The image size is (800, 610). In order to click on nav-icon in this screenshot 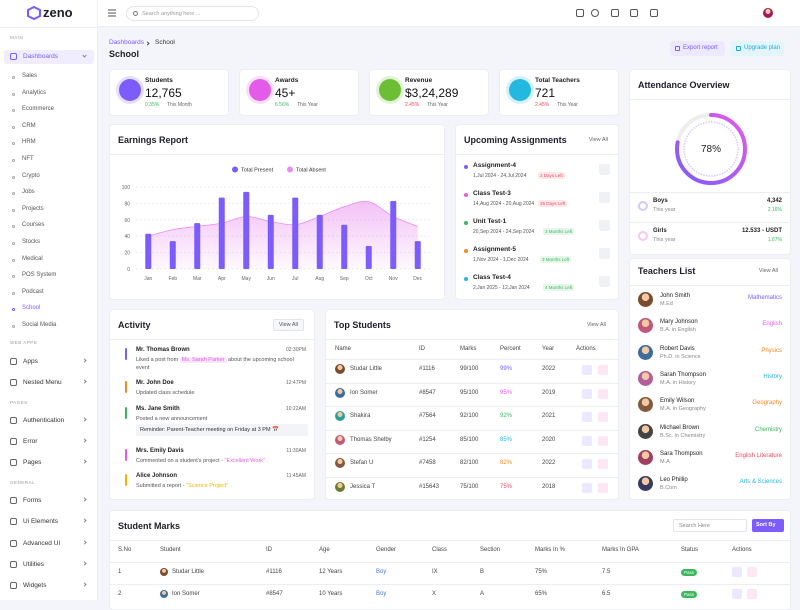, I will do `click(13, 543)`.